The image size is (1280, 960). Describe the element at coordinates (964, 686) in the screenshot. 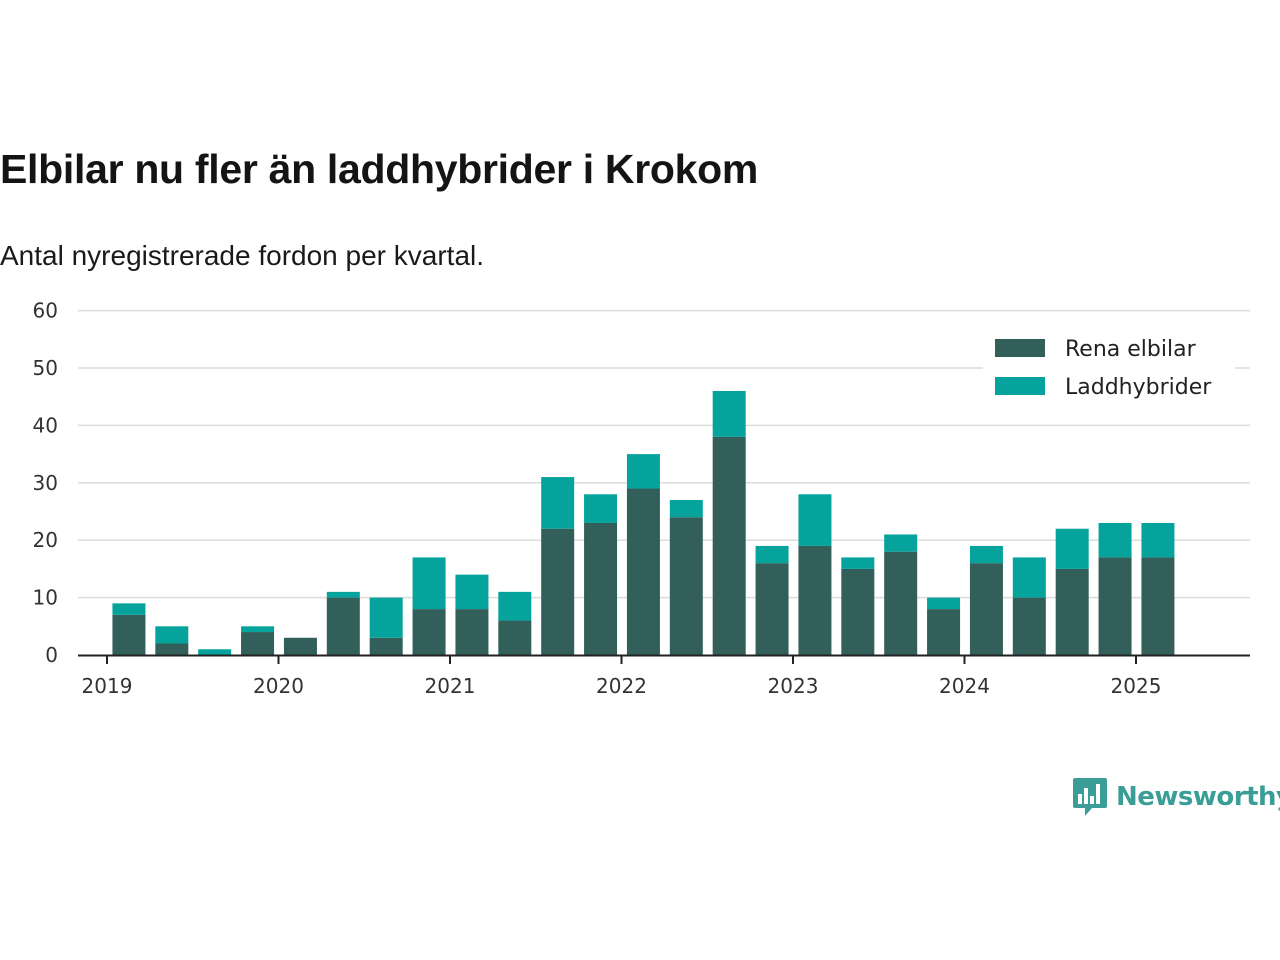

I see `x-tick-label: 2024` at that location.